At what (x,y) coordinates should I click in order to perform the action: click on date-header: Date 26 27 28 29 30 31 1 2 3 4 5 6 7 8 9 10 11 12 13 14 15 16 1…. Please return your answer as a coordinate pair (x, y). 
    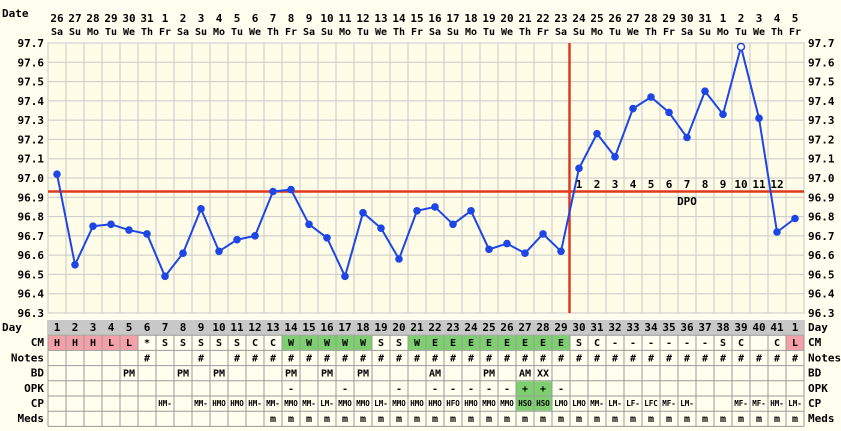
    Looking at the image, I should click on (401, 22).